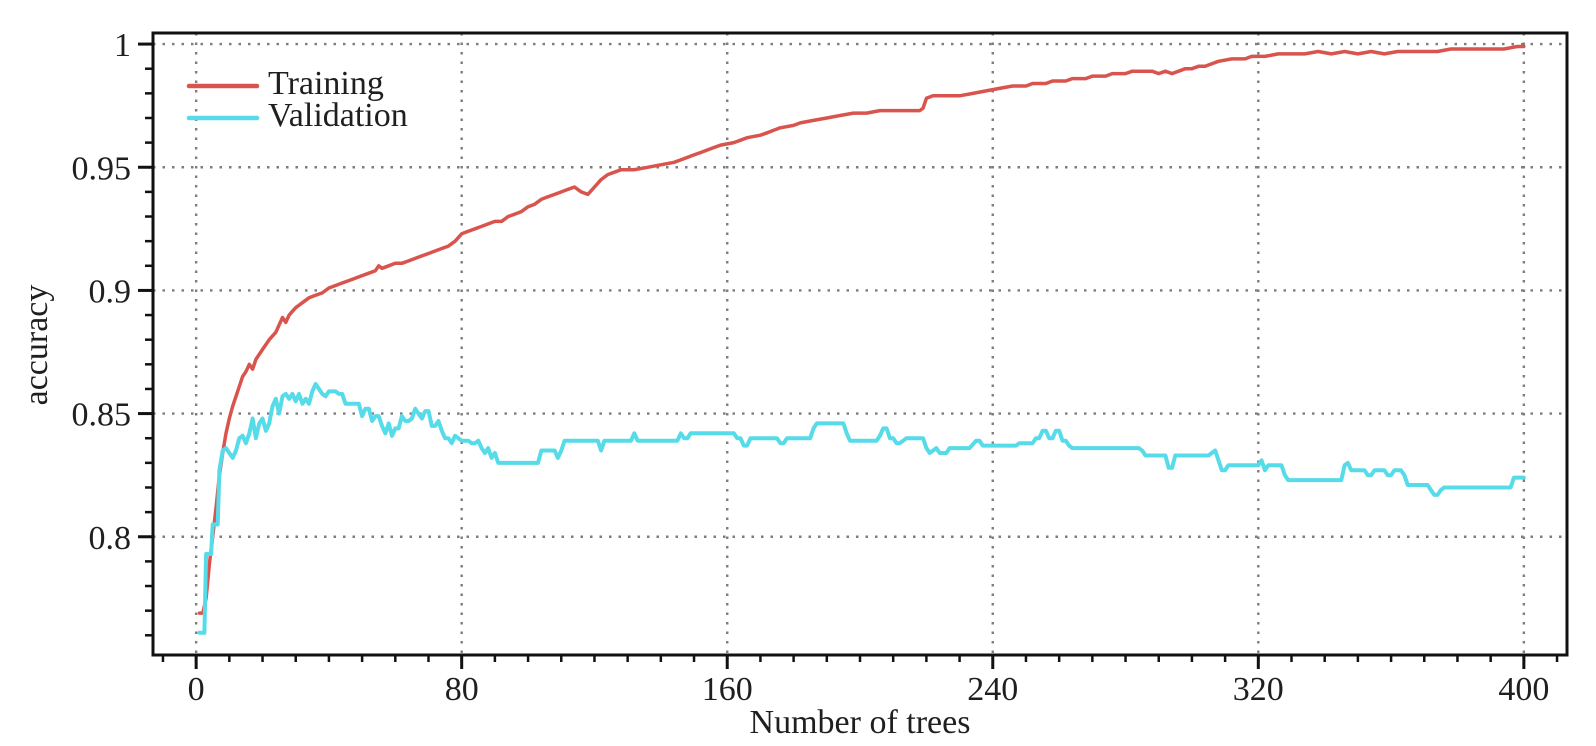  I want to click on x-tick-label: 320, so click(1258, 689).